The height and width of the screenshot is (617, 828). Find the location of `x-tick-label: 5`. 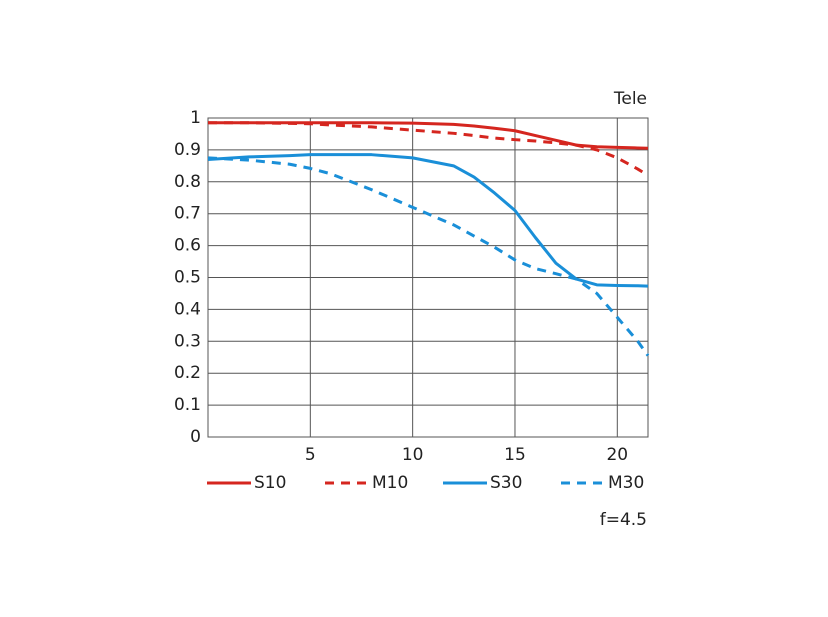

x-tick-label: 5 is located at coordinates (310, 455).